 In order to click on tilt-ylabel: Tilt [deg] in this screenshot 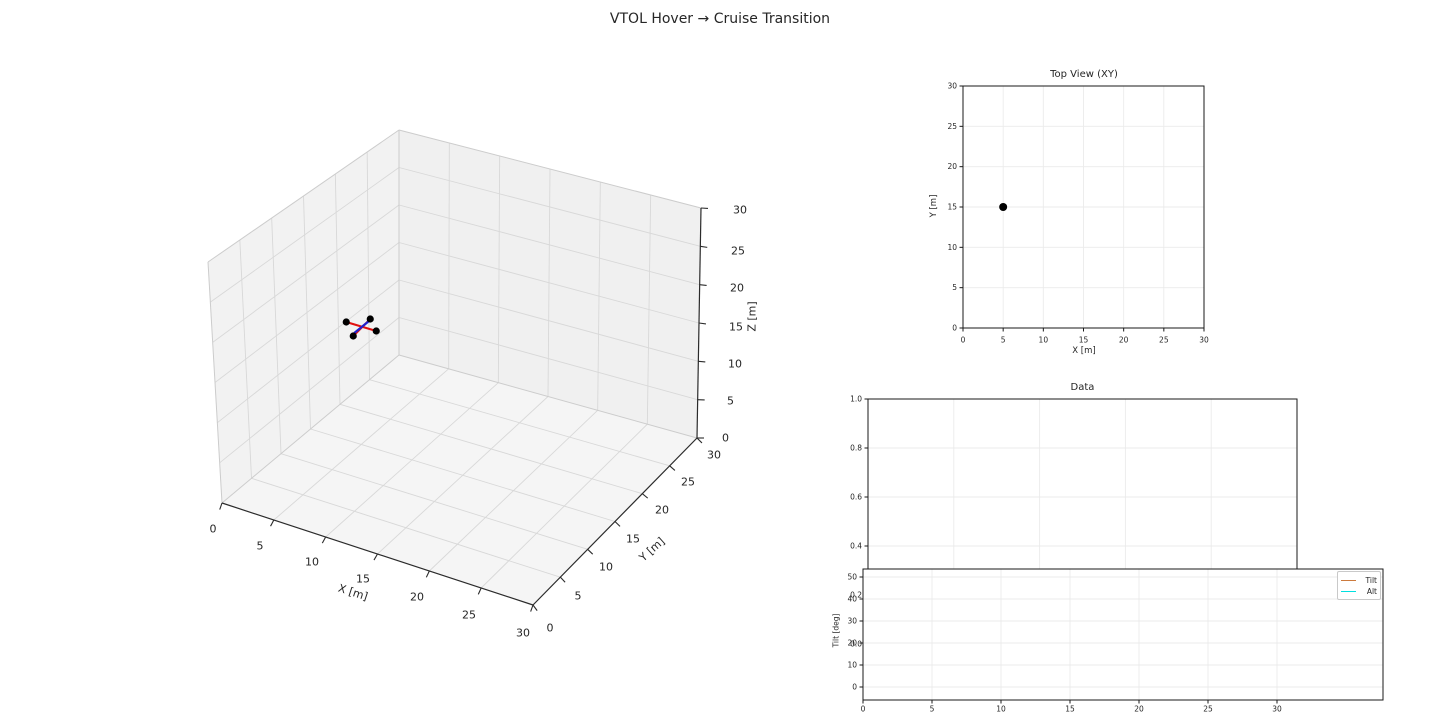, I will do `click(836, 630)`.